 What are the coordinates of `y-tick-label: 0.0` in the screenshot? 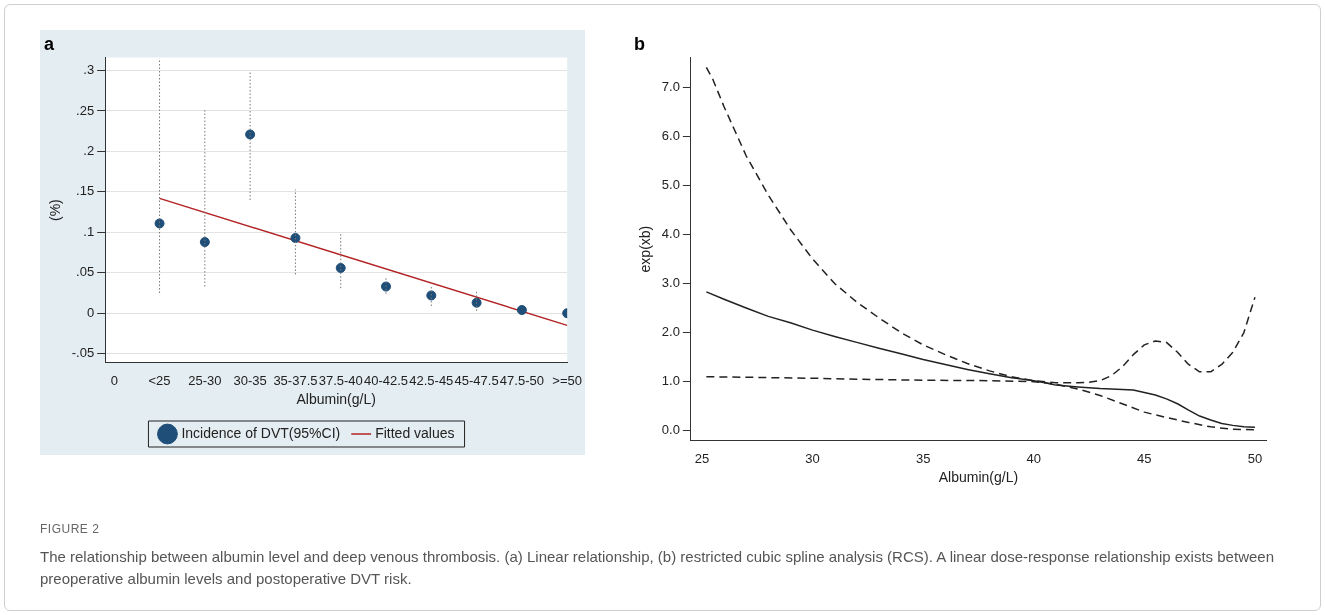 It's located at (670, 430).